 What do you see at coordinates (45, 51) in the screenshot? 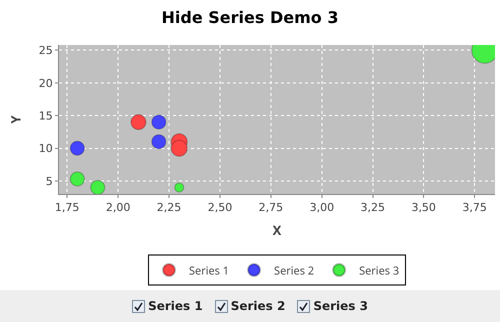
I see `y-tick-label: 25` at bounding box center [45, 51].